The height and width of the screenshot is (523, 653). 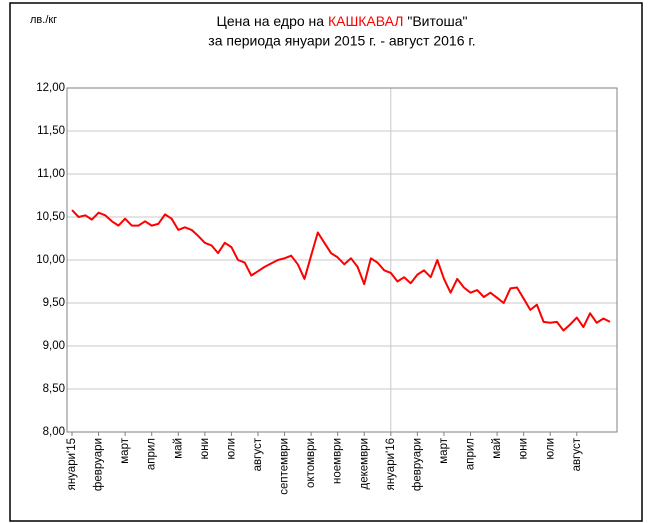 What do you see at coordinates (311, 463) in the screenshot?
I see `x-tick-label: октомври` at bounding box center [311, 463].